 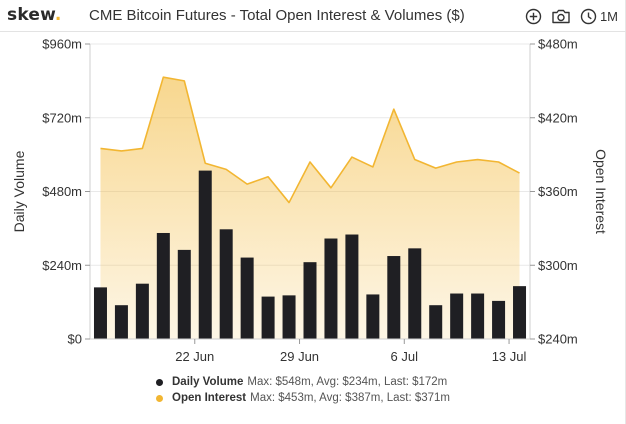 What do you see at coordinates (62, 191) in the screenshot?
I see `left-axis-tick-label: $480m` at bounding box center [62, 191].